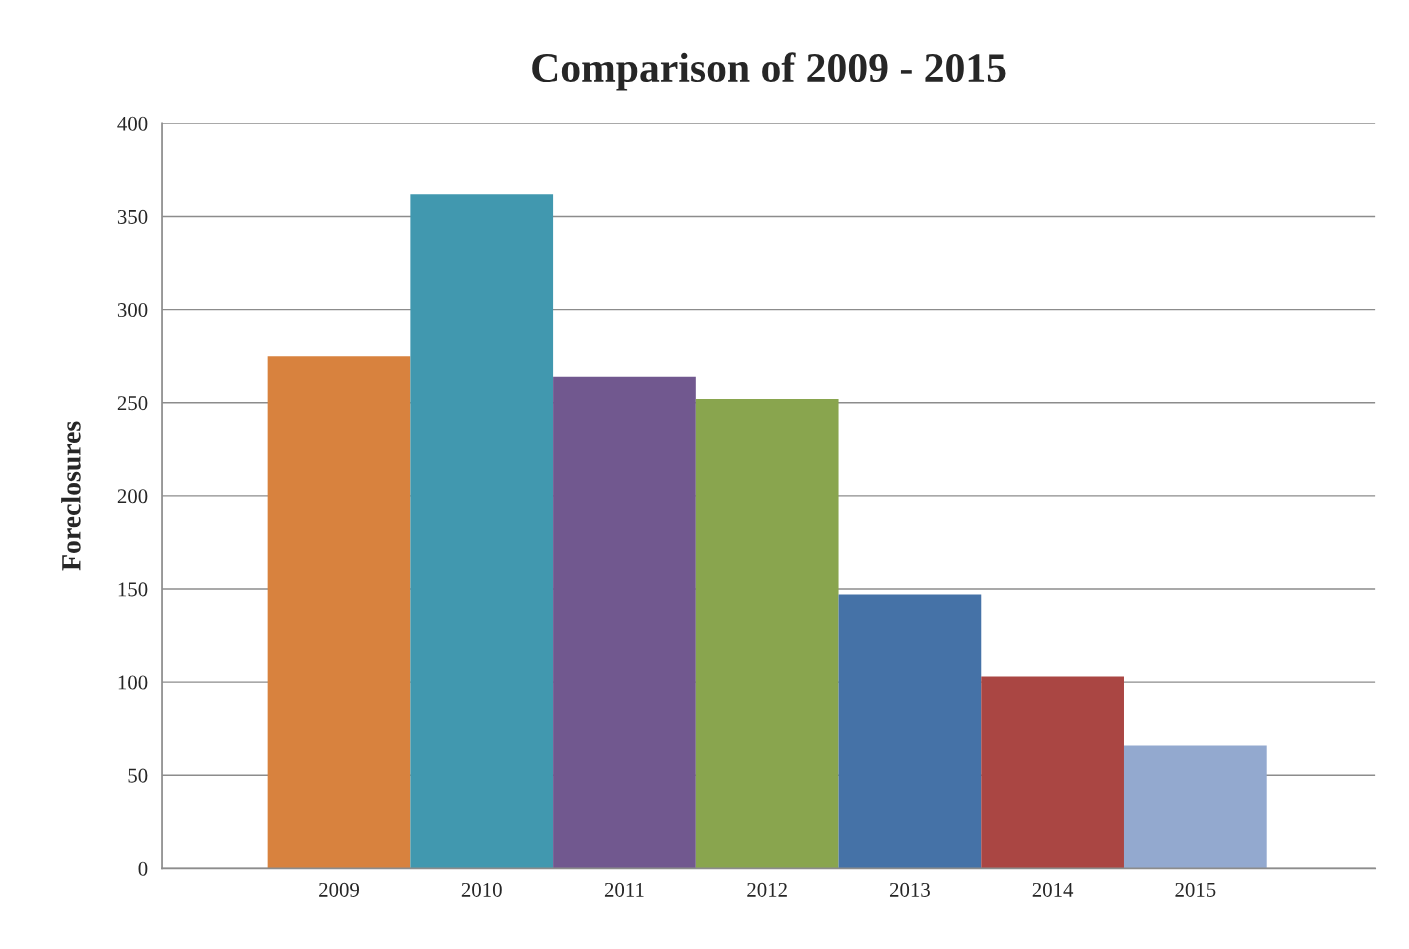 The height and width of the screenshot is (949, 1409). Describe the element at coordinates (1195, 889) in the screenshot. I see `x-tick-label: 2015` at that location.